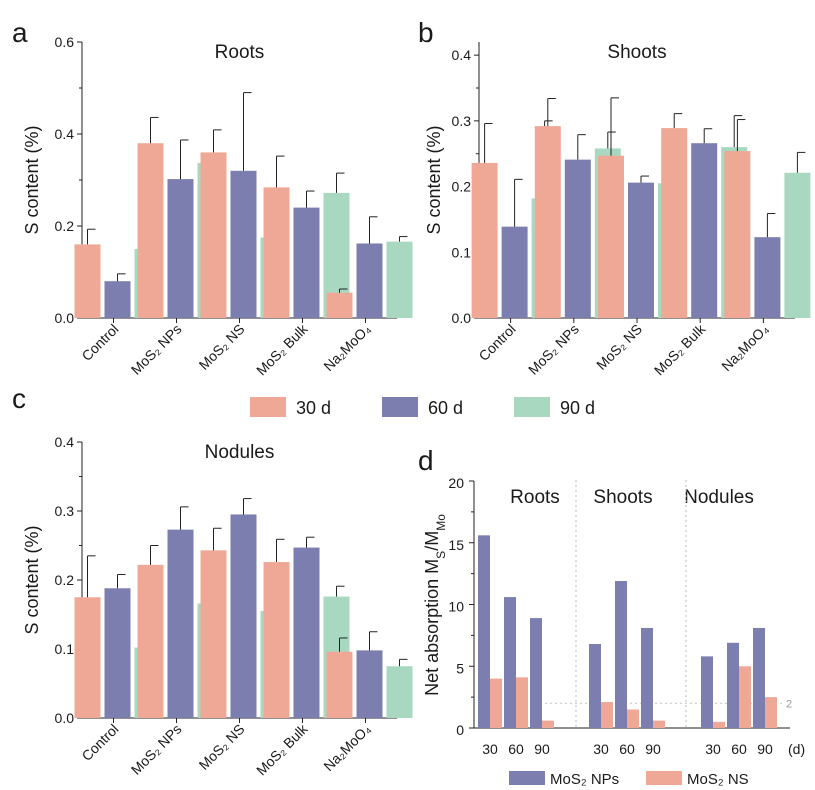 This screenshot has width=815, height=790. Describe the element at coordinates (426, 460) in the screenshot. I see `panel-letter: d` at that location.